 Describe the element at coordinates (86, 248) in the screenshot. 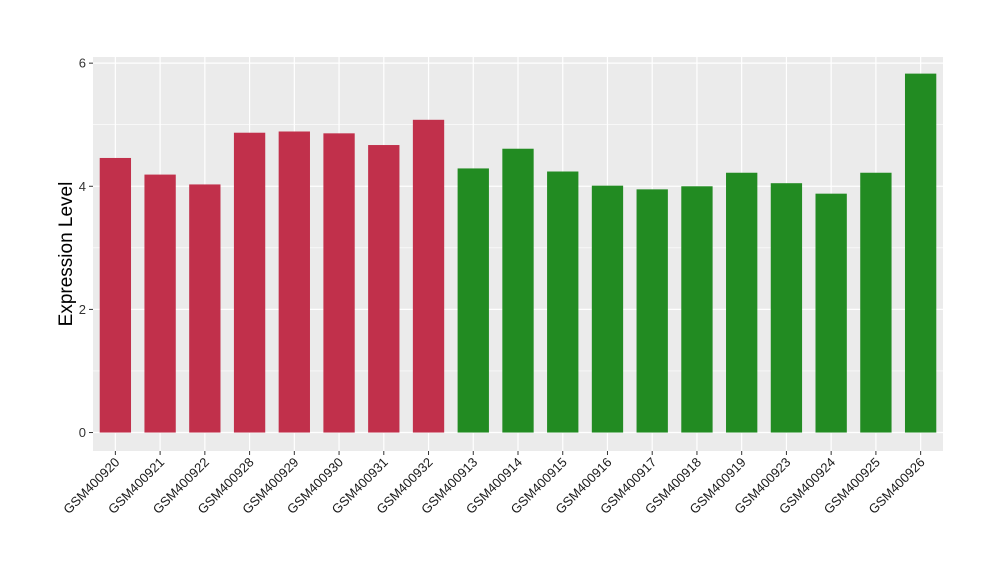

I see `y-axis: 0 2 4 6` at that location.